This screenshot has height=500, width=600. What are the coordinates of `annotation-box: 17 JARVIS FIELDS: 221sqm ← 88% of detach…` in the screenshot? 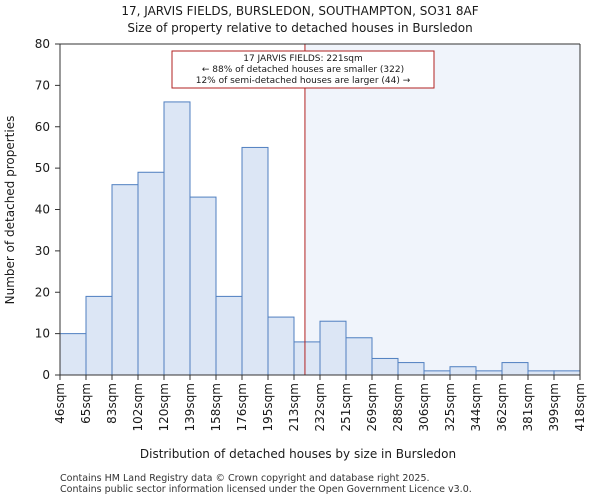 It's located at (303, 69).